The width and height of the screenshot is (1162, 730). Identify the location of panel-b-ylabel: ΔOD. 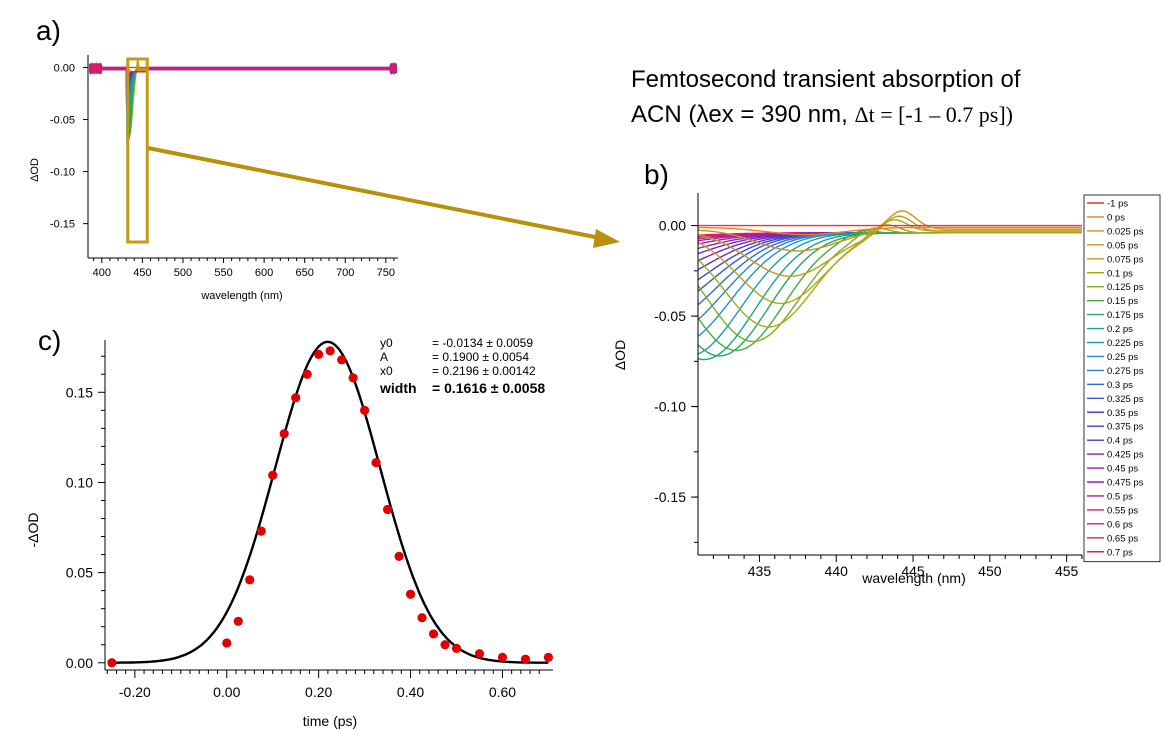
(620, 355).